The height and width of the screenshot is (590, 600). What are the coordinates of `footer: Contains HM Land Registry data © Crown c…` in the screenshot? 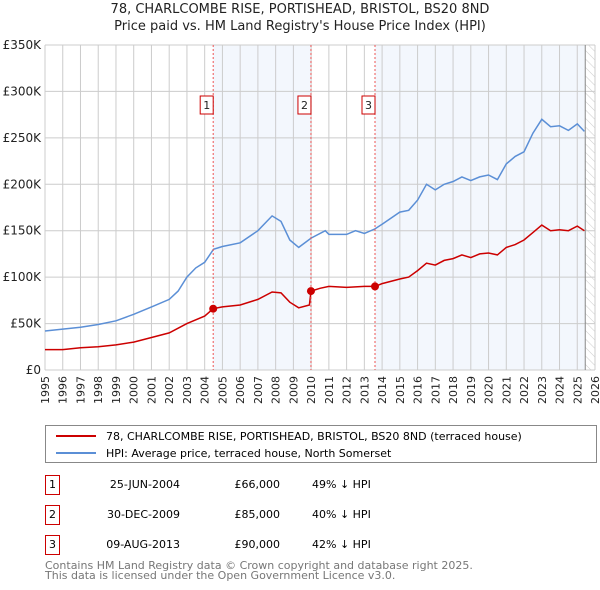 It's located at (259, 570).